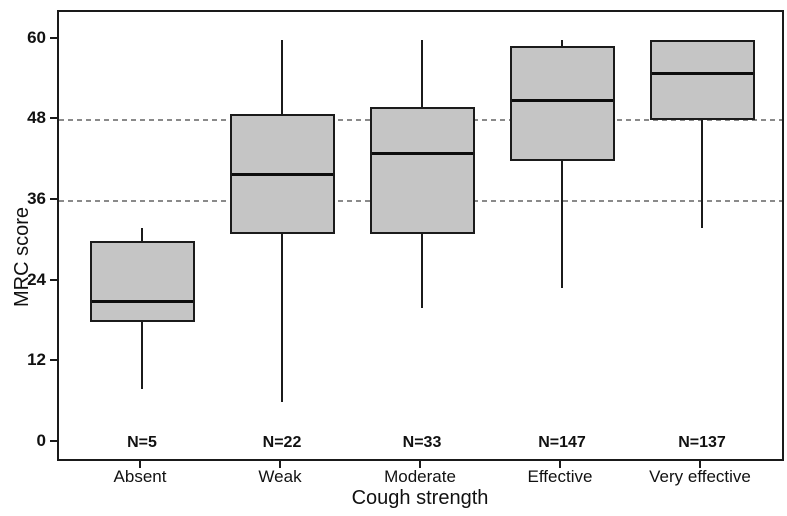  Describe the element at coordinates (562, 103) in the screenshot. I see `boxplot-box-effective` at that location.